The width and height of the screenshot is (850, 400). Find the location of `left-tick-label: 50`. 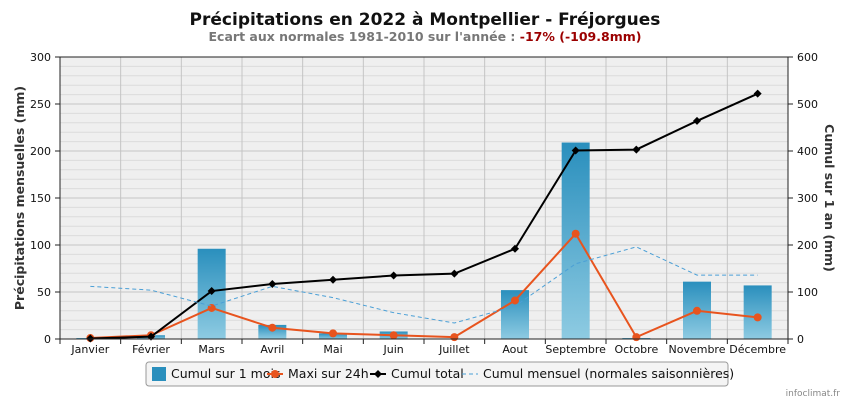

left-tick-label: 50 is located at coordinates (44, 292).